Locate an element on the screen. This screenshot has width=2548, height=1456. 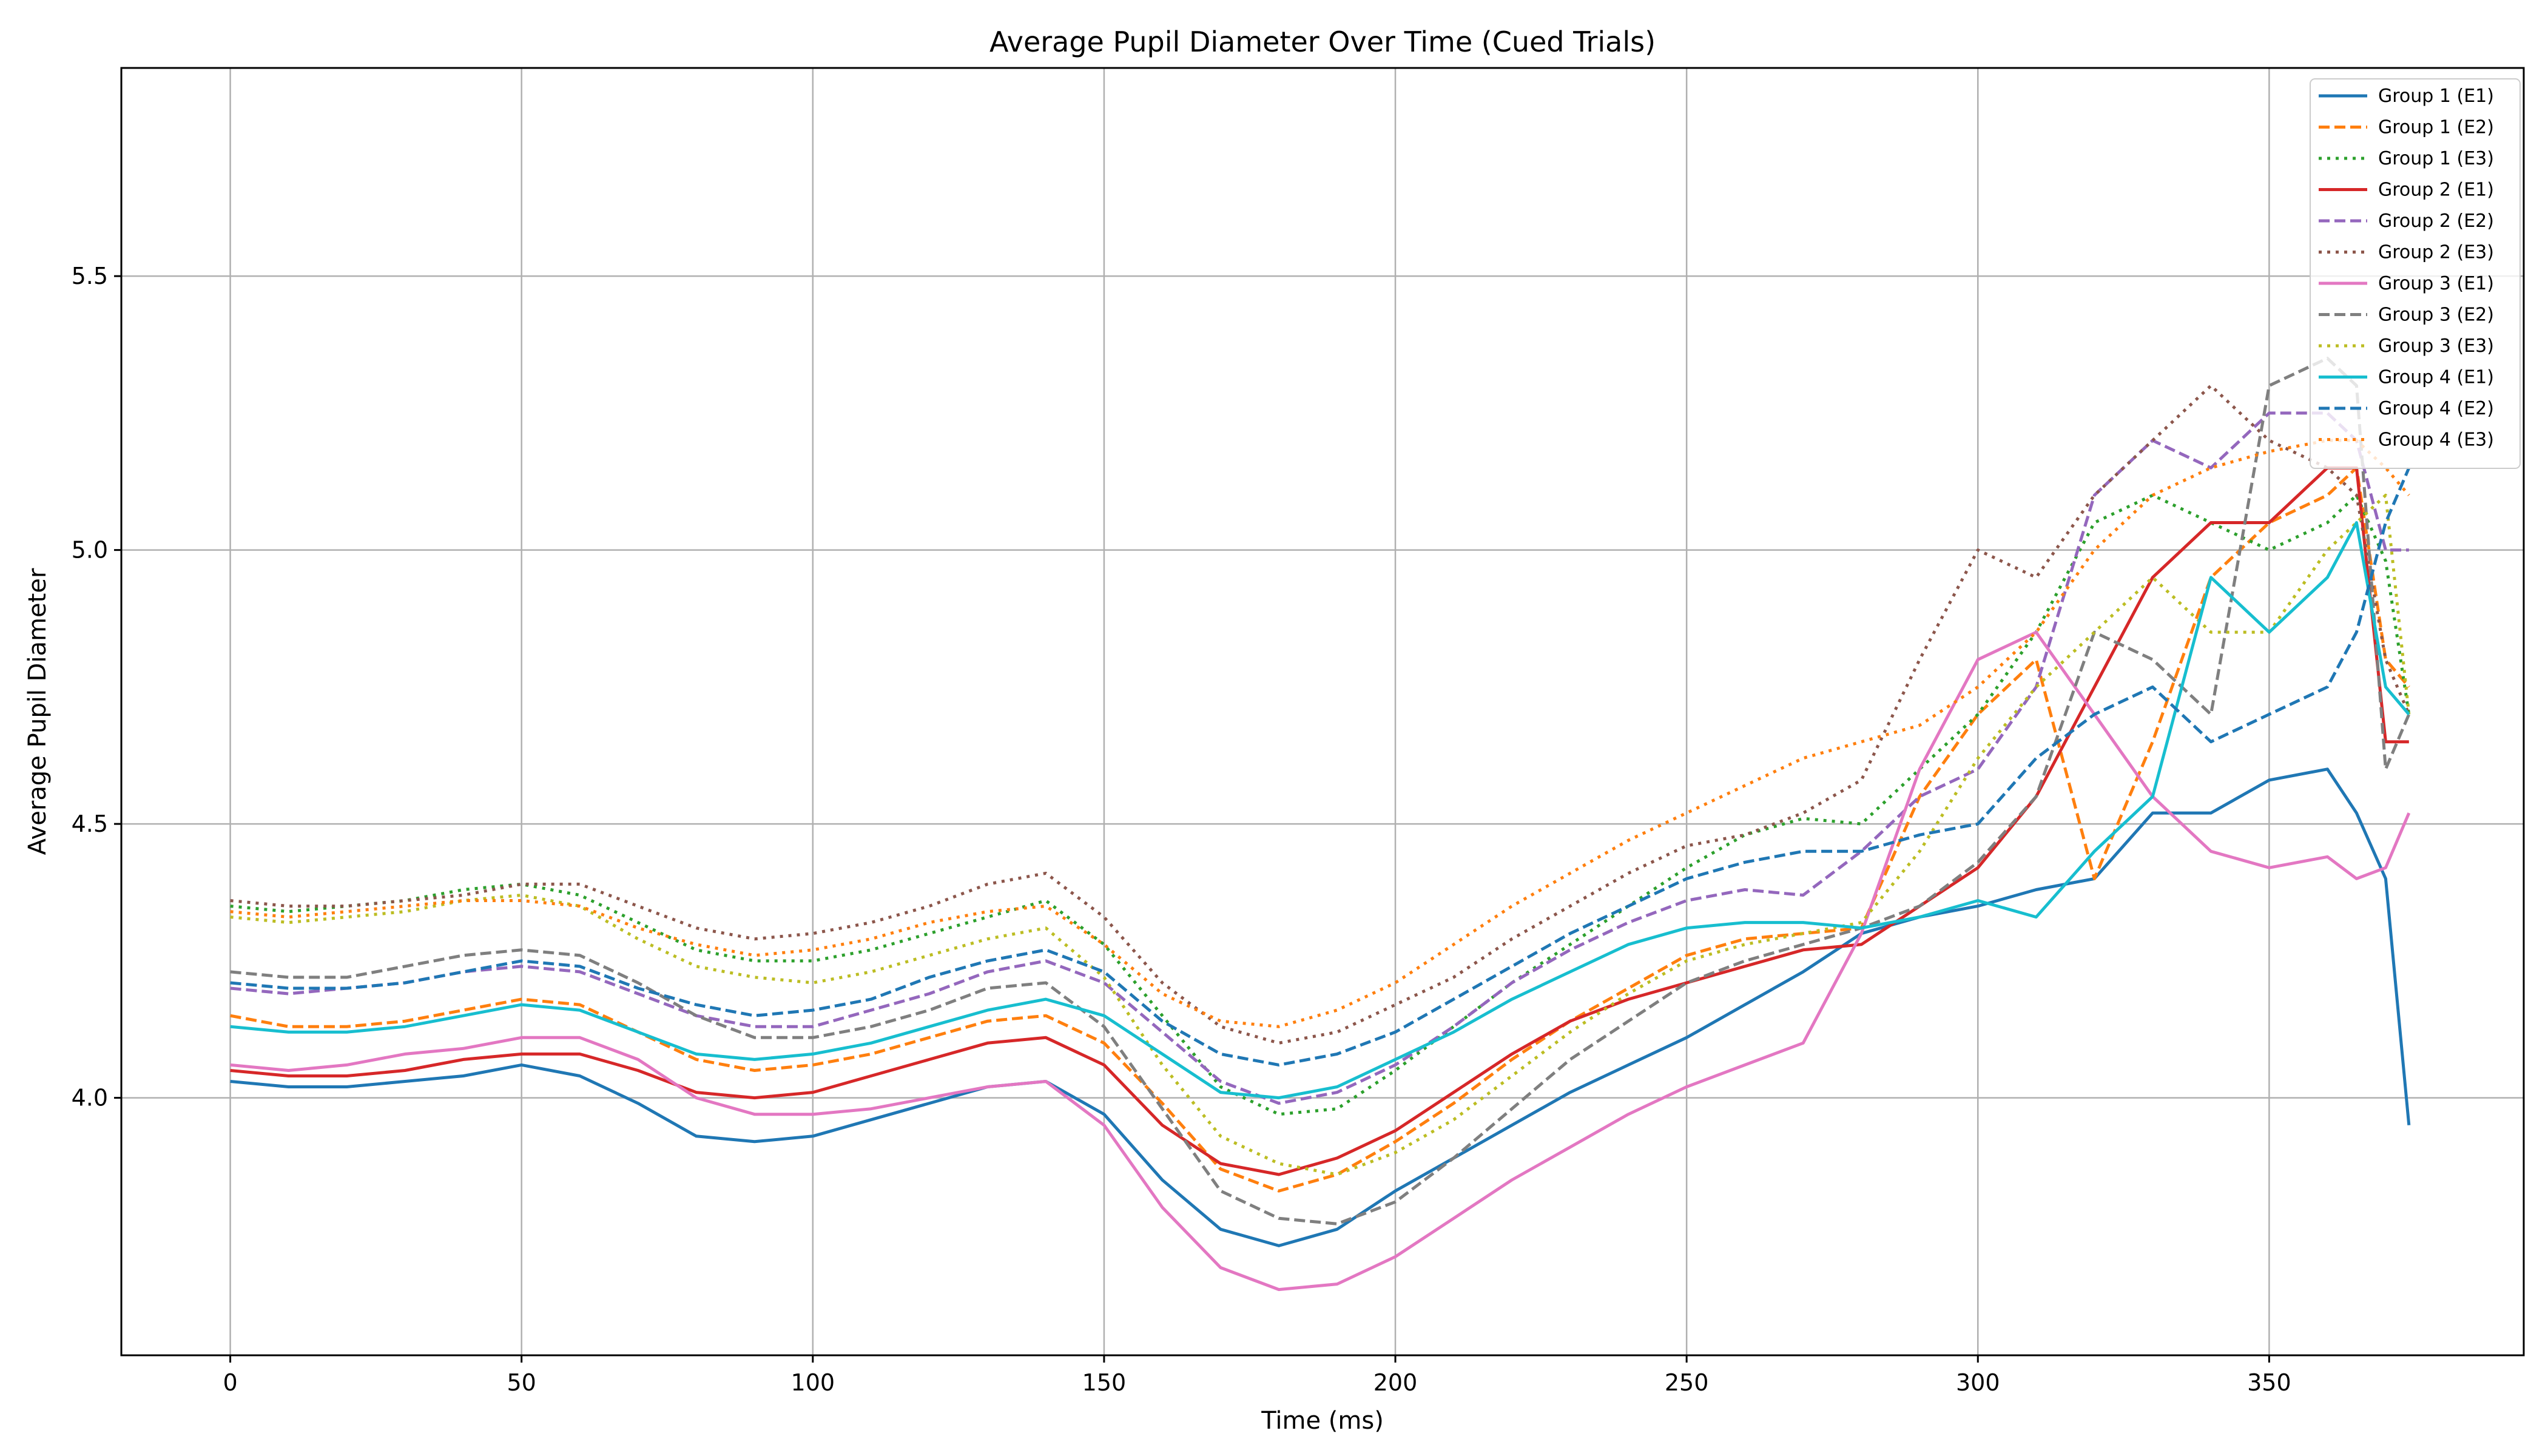
y-tick-label: 4.0 is located at coordinates (90, 1098).